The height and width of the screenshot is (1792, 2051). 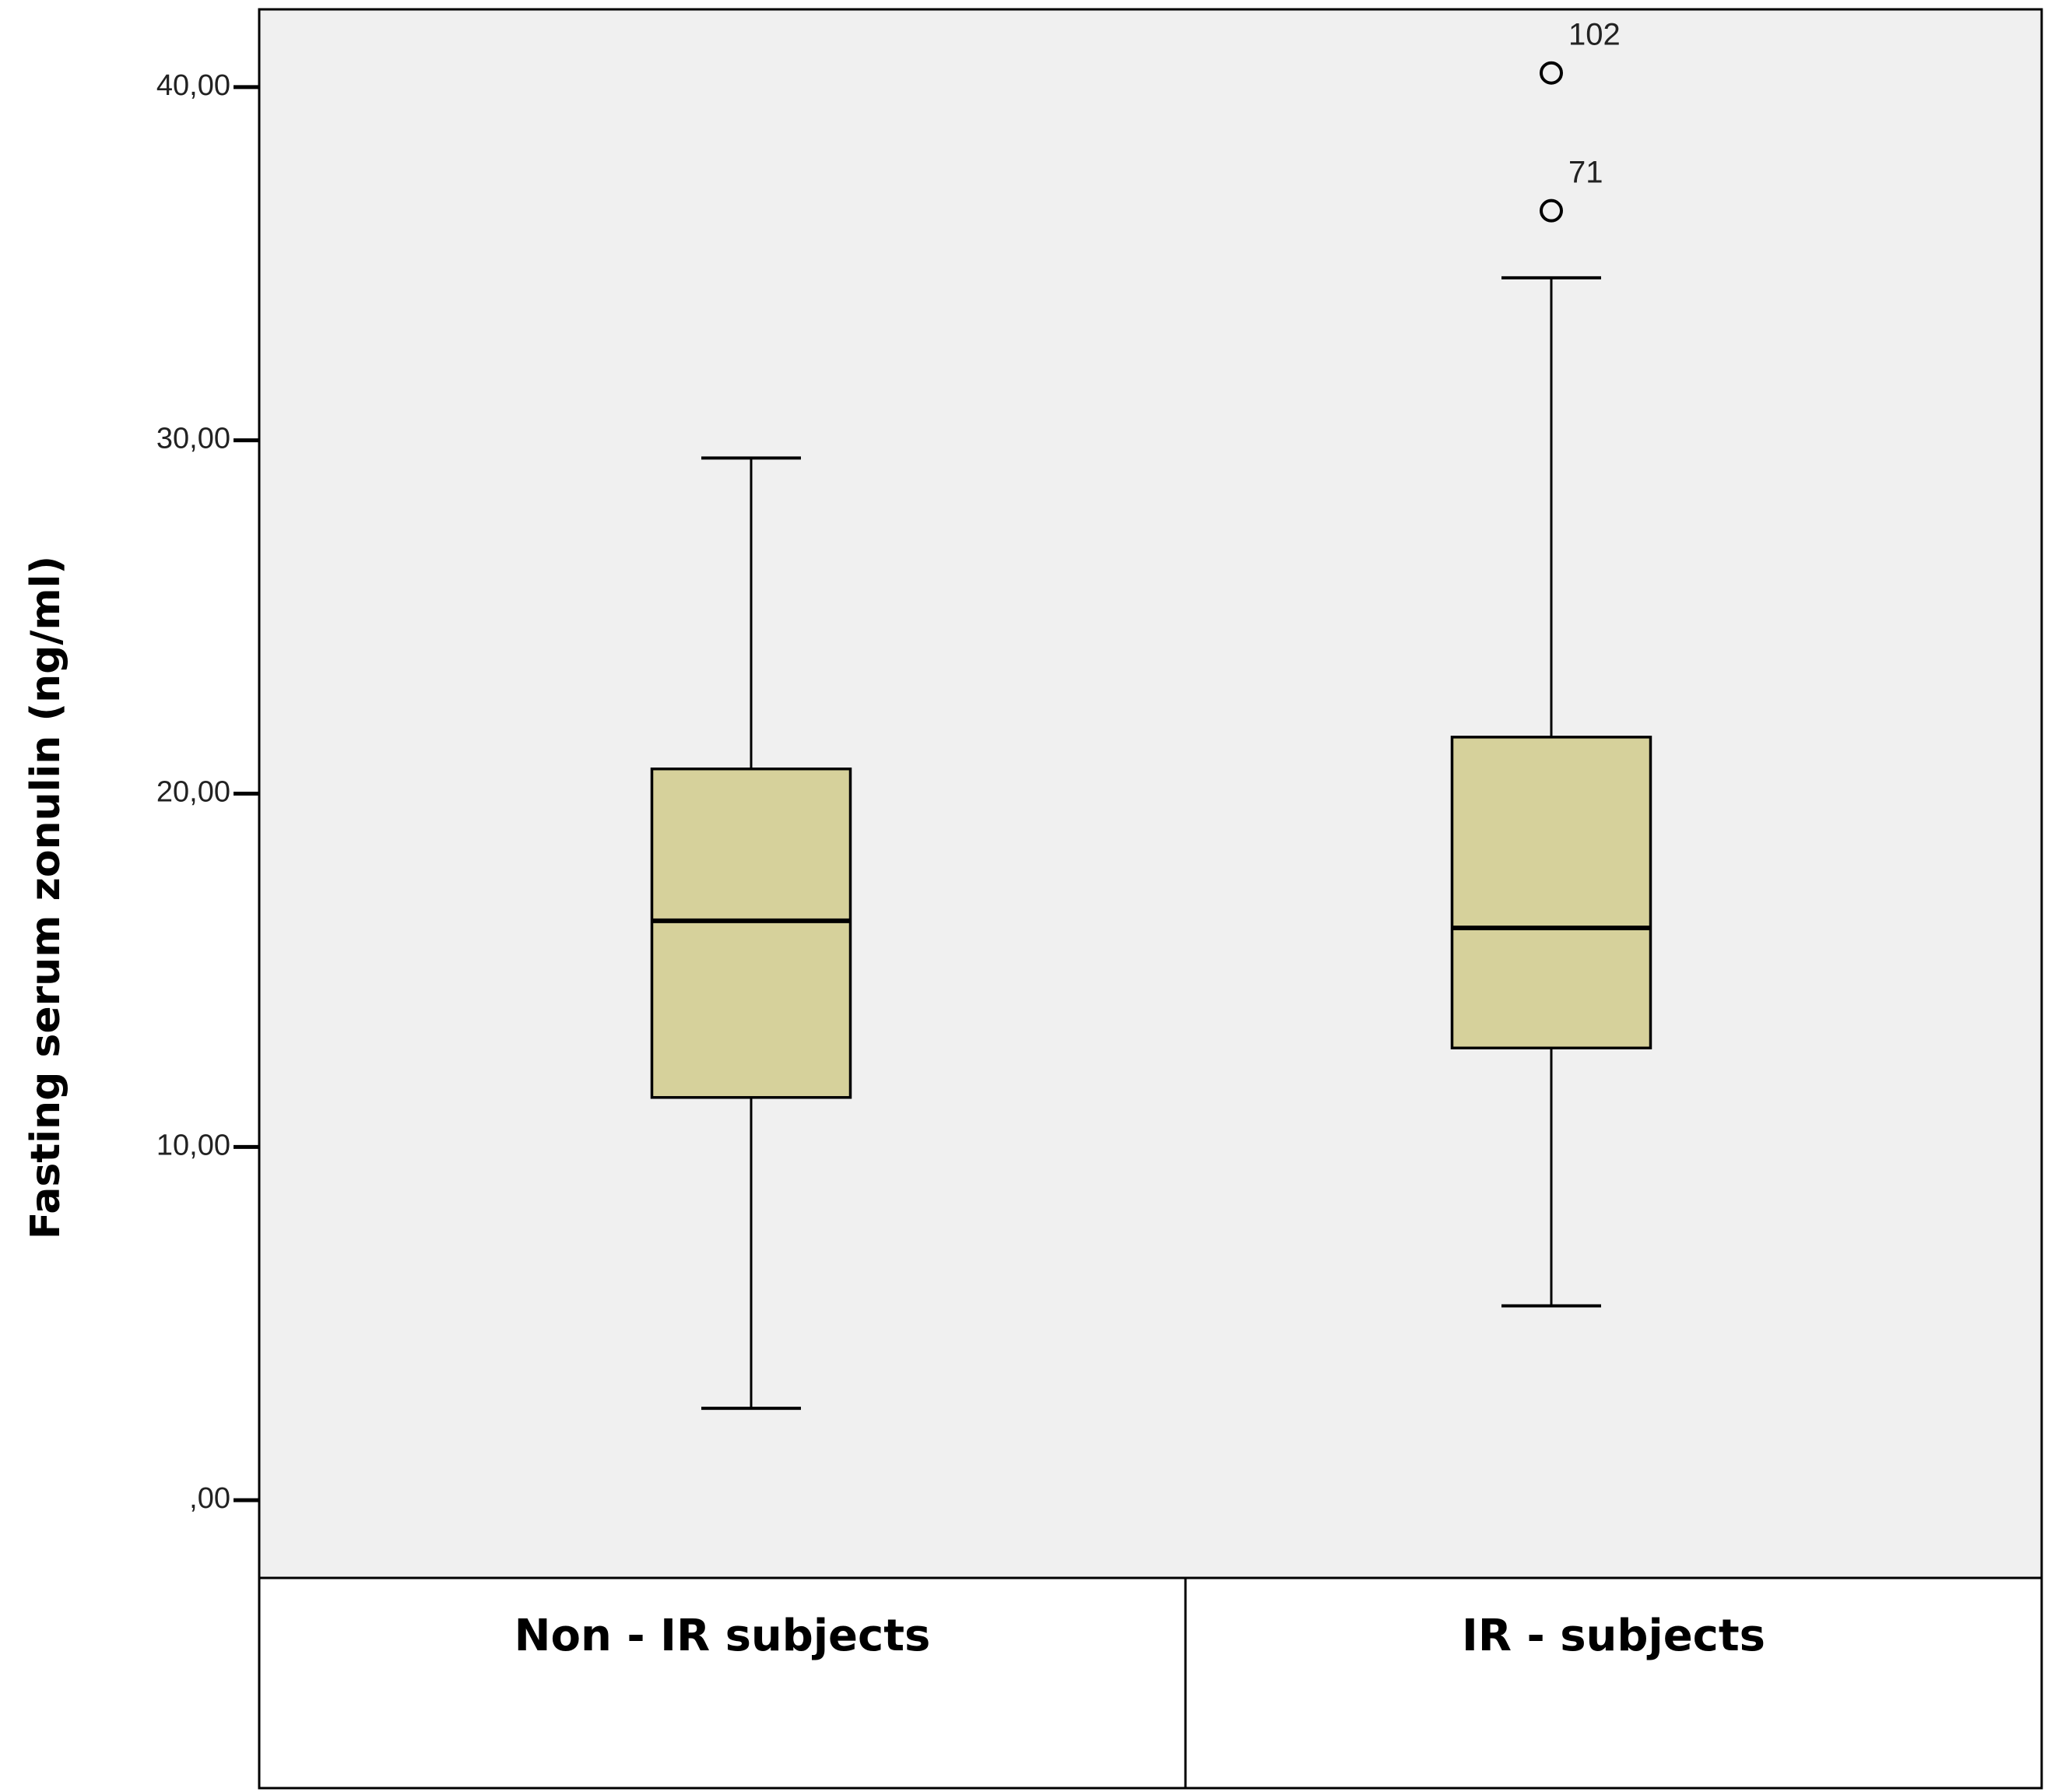 I want to click on box-non-ir, so click(x=751, y=933).